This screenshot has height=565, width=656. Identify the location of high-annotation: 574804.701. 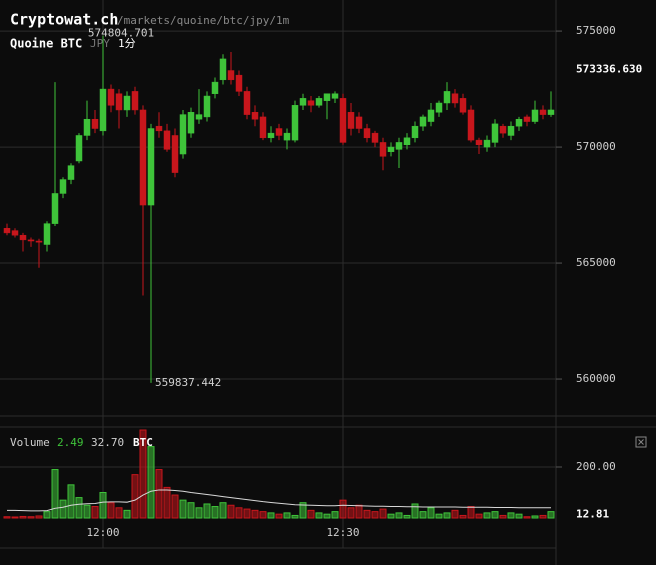
(121, 33).